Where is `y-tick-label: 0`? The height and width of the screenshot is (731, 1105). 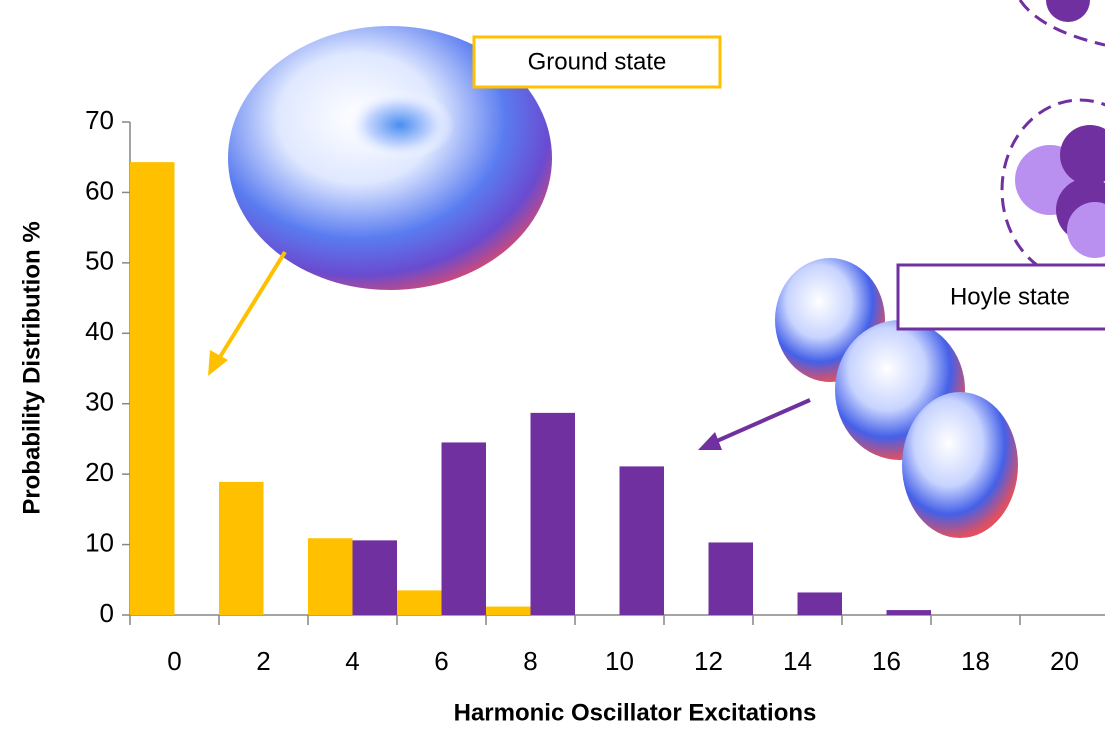
y-tick-label: 0 is located at coordinates (107, 613).